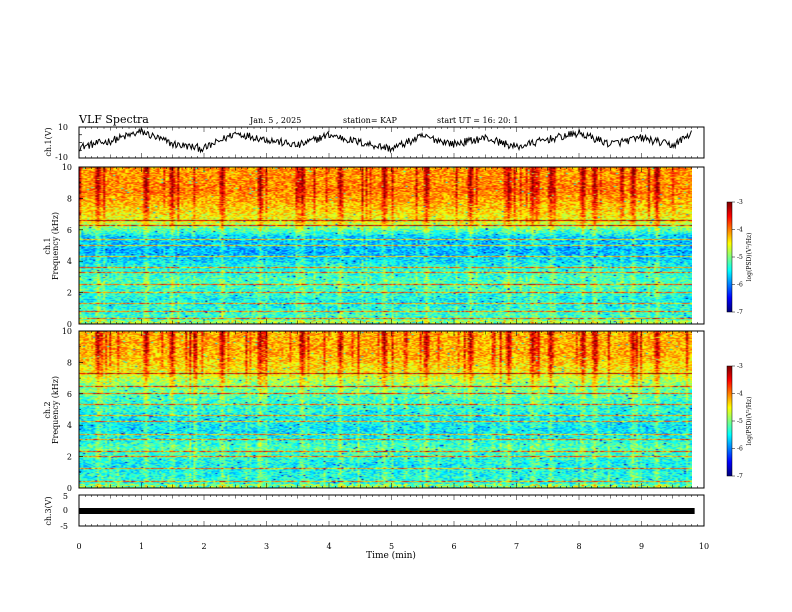 This screenshot has width=792, height=612. I want to click on ch3-waveform-ylabel: ch.3(V), so click(48, 510).